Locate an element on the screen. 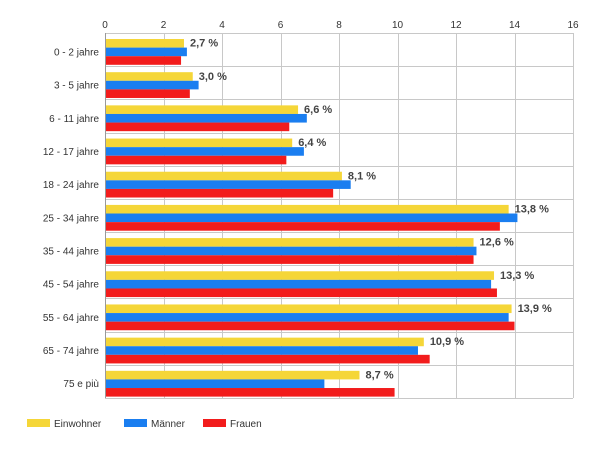  category-label: 0 - 2 jahre is located at coordinates (76, 52).